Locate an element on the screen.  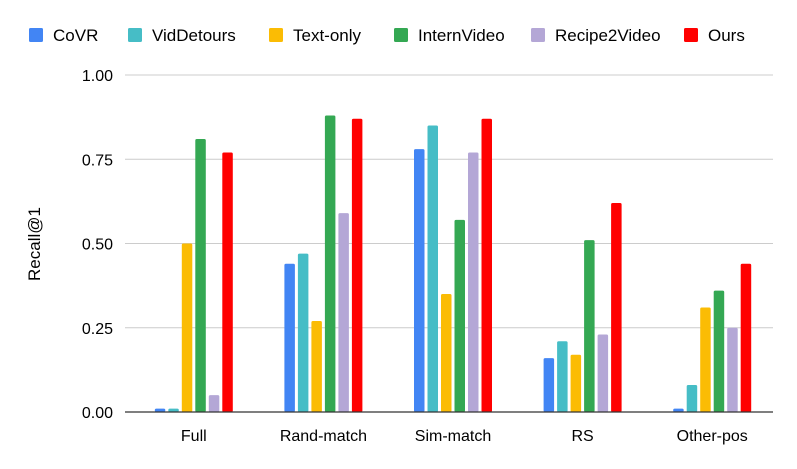
x-tick-label: Rand-match is located at coordinates (323, 436).